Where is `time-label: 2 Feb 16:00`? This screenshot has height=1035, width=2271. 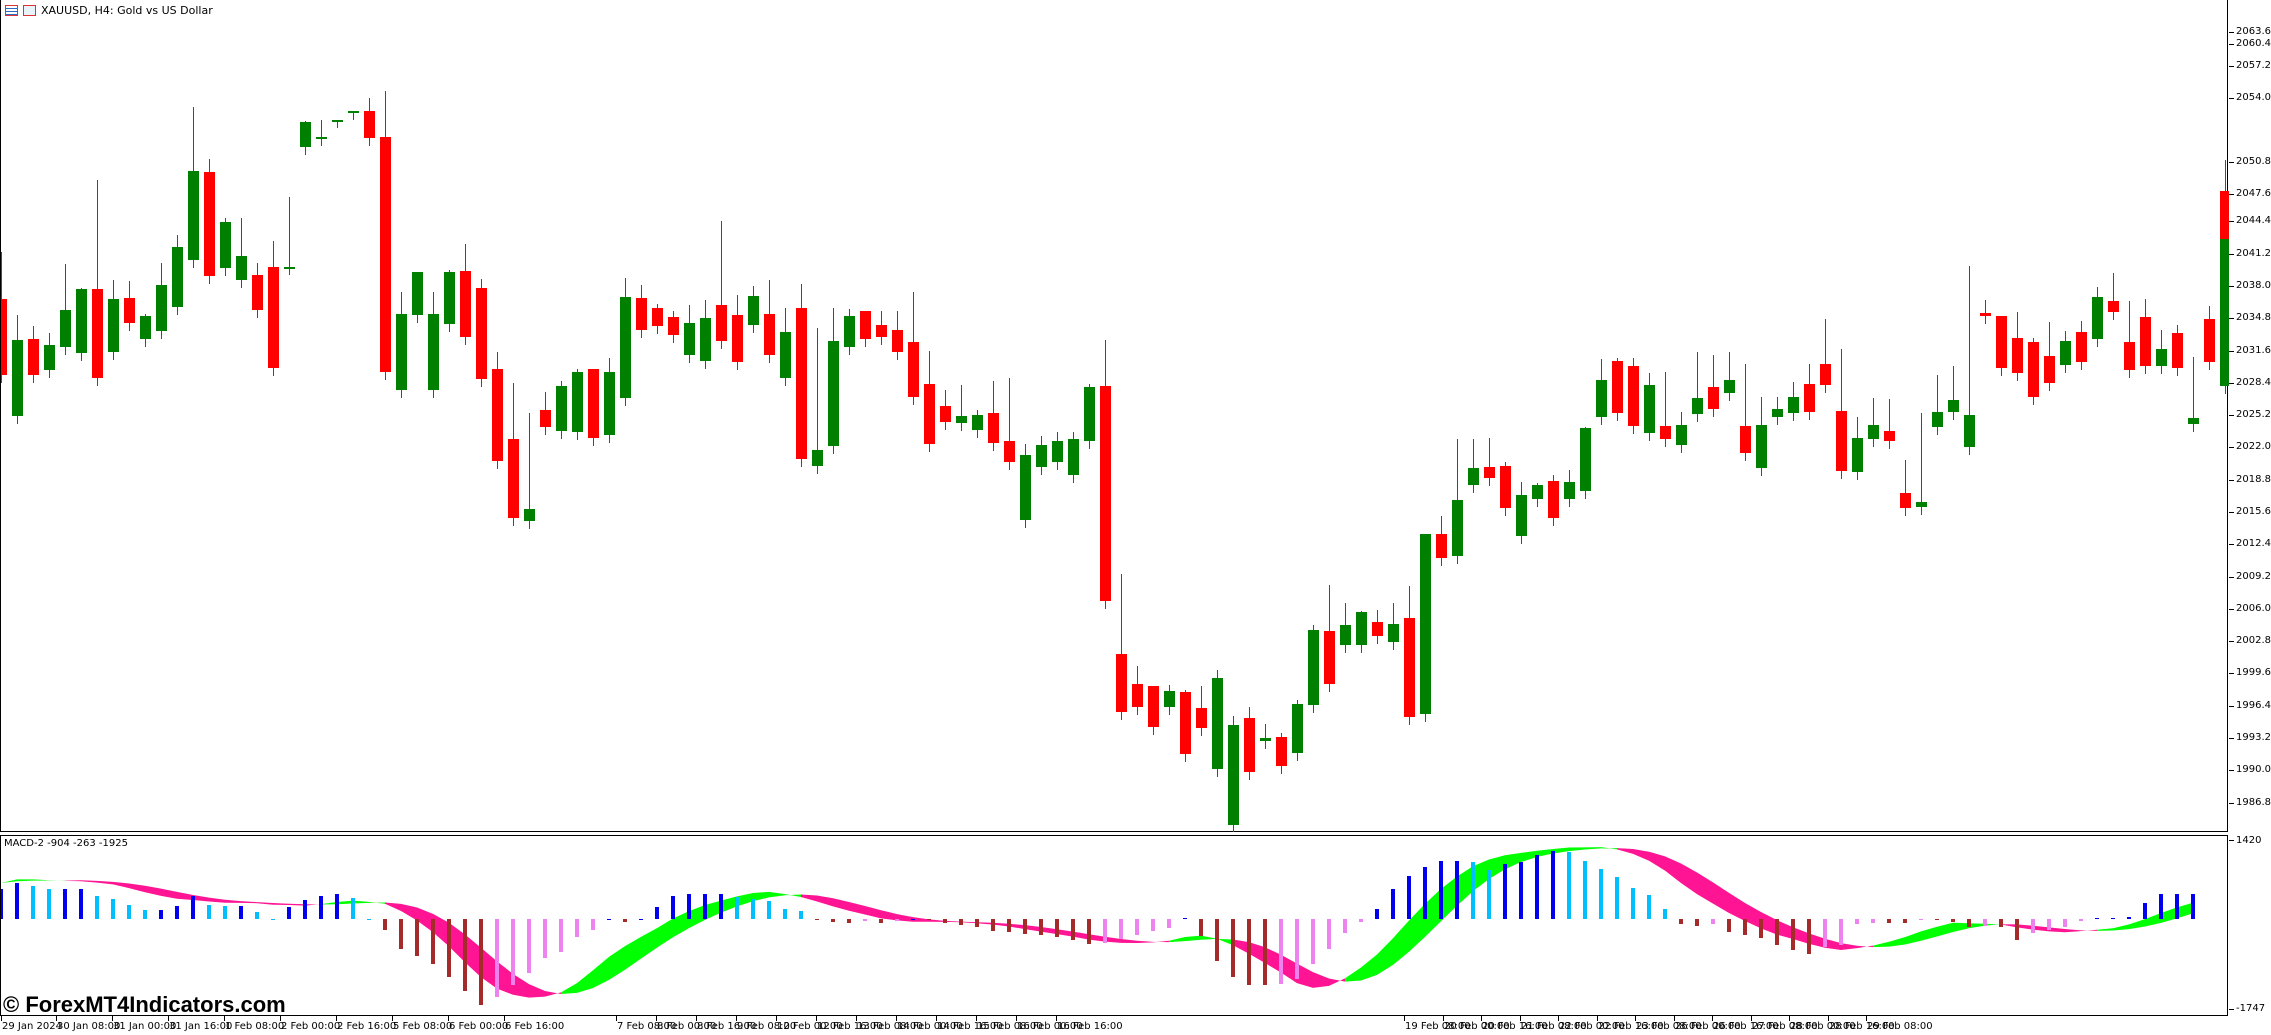 time-label: 2 Feb 16:00 is located at coordinates (367, 1026).